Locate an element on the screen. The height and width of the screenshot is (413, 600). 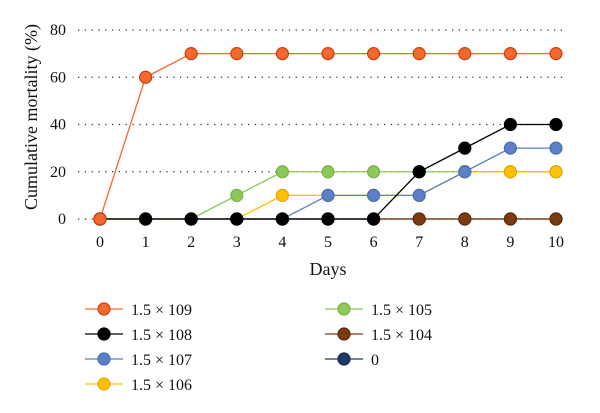
x-tick-label: 6 is located at coordinates (374, 242).